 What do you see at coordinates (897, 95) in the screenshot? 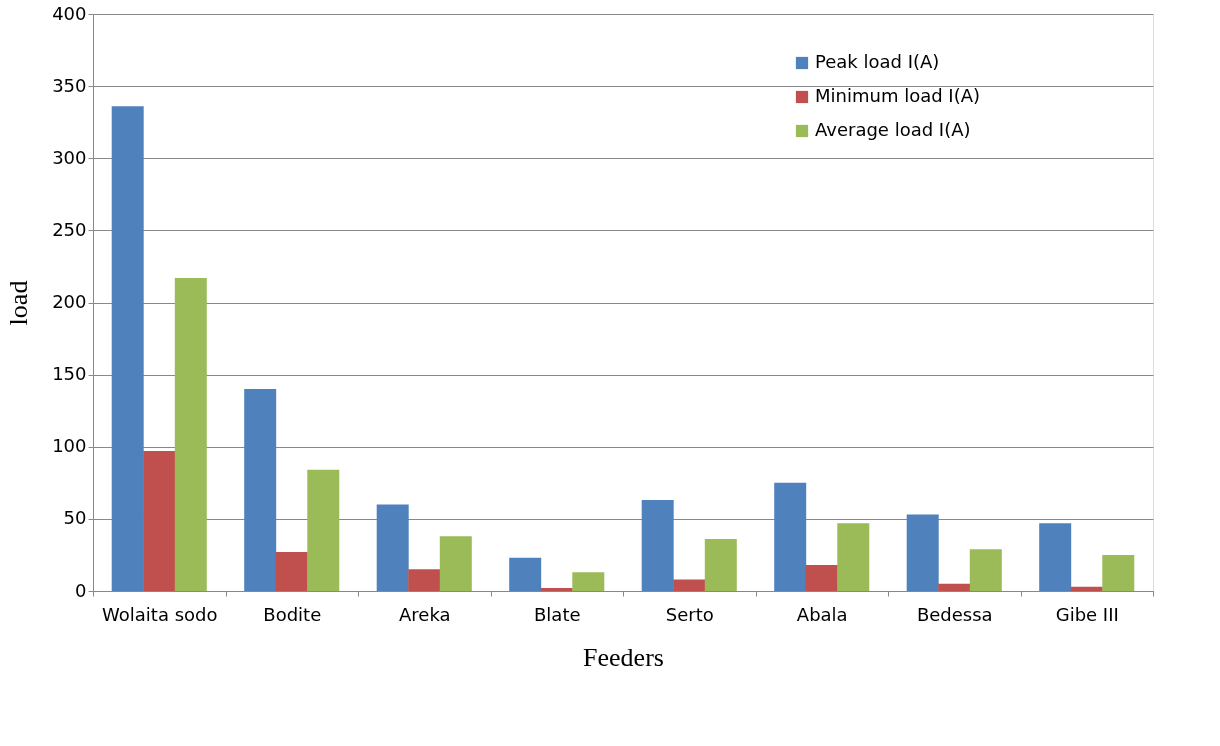
I see `legend-label: Minimum load I(A)` at bounding box center [897, 95].